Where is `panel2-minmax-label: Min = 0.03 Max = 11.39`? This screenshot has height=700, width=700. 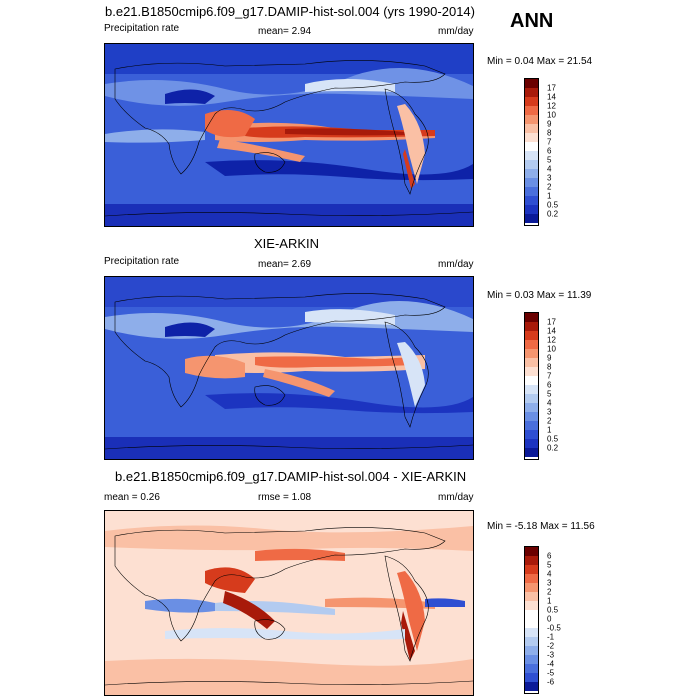 panel2-minmax-label: Min = 0.03 Max = 11.39 is located at coordinates (539, 295).